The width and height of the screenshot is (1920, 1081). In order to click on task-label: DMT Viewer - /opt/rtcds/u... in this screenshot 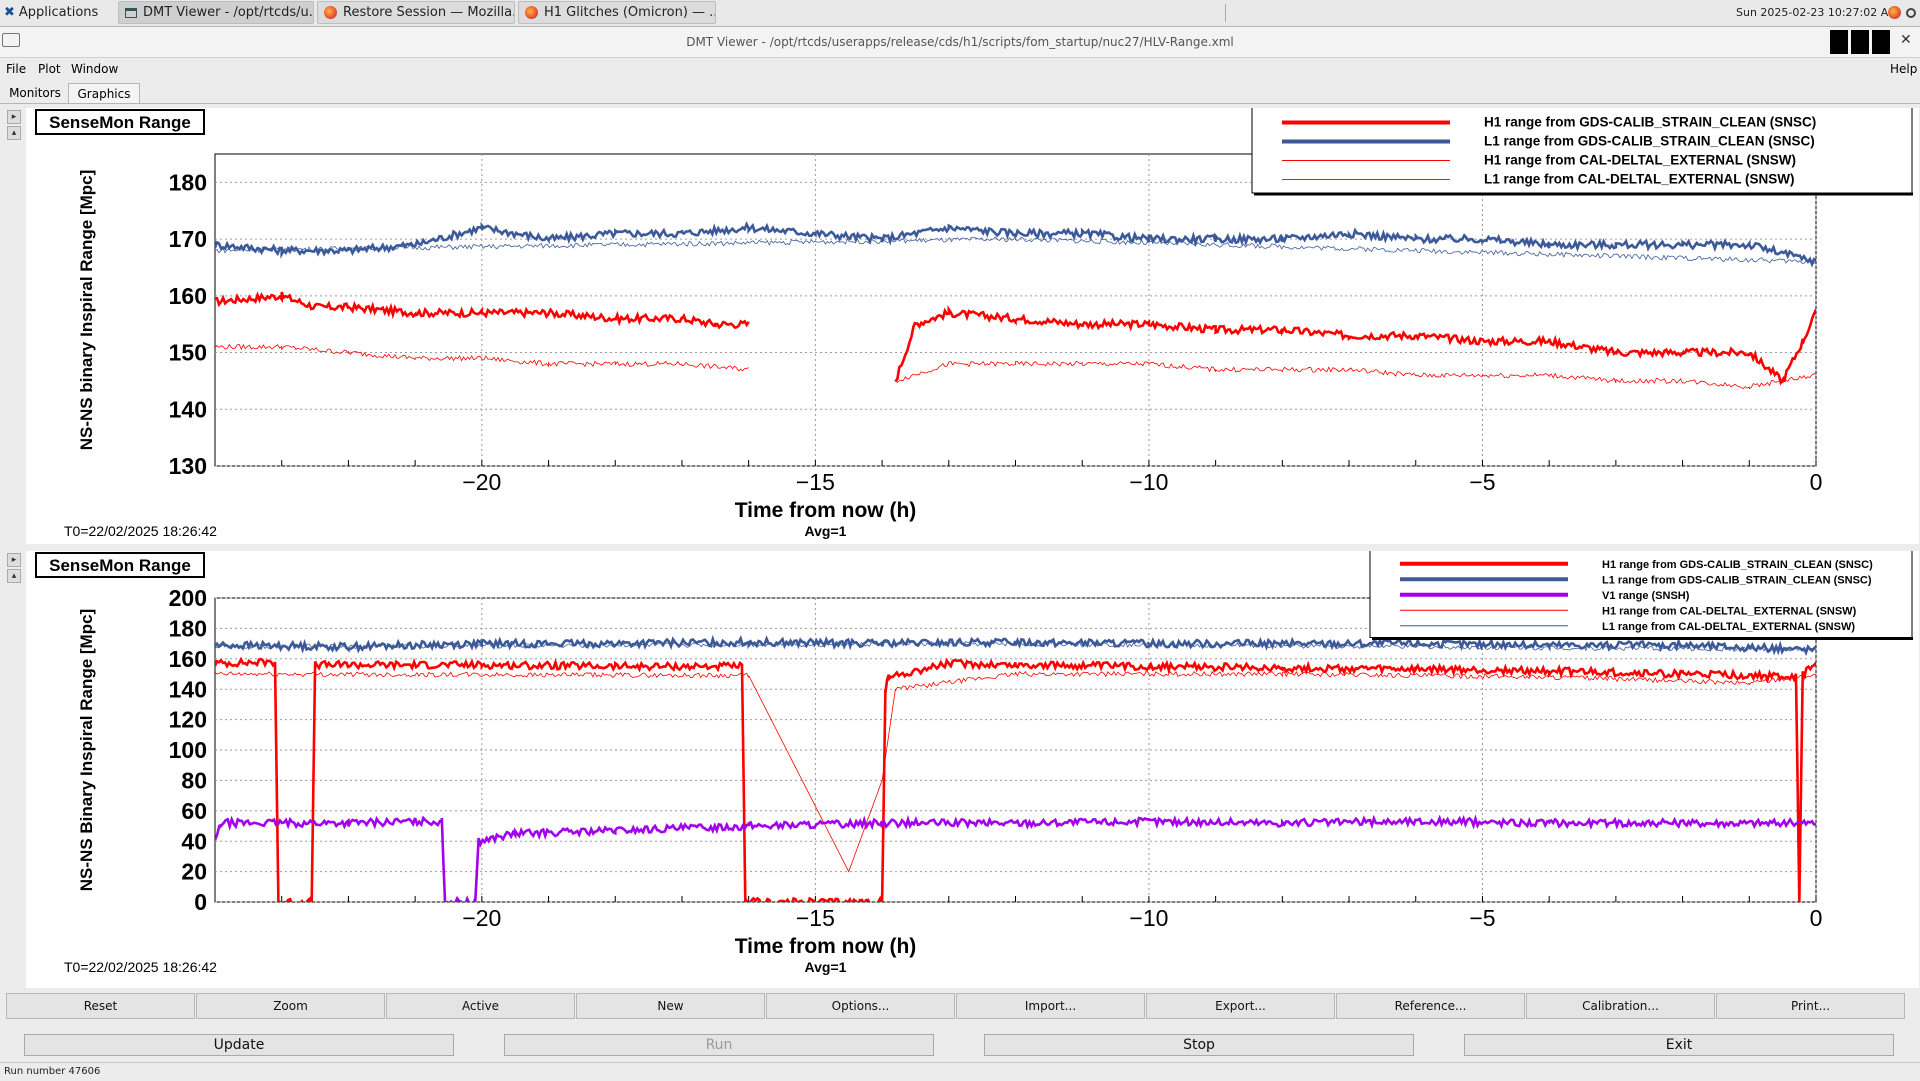, I will do `click(228, 12)`.